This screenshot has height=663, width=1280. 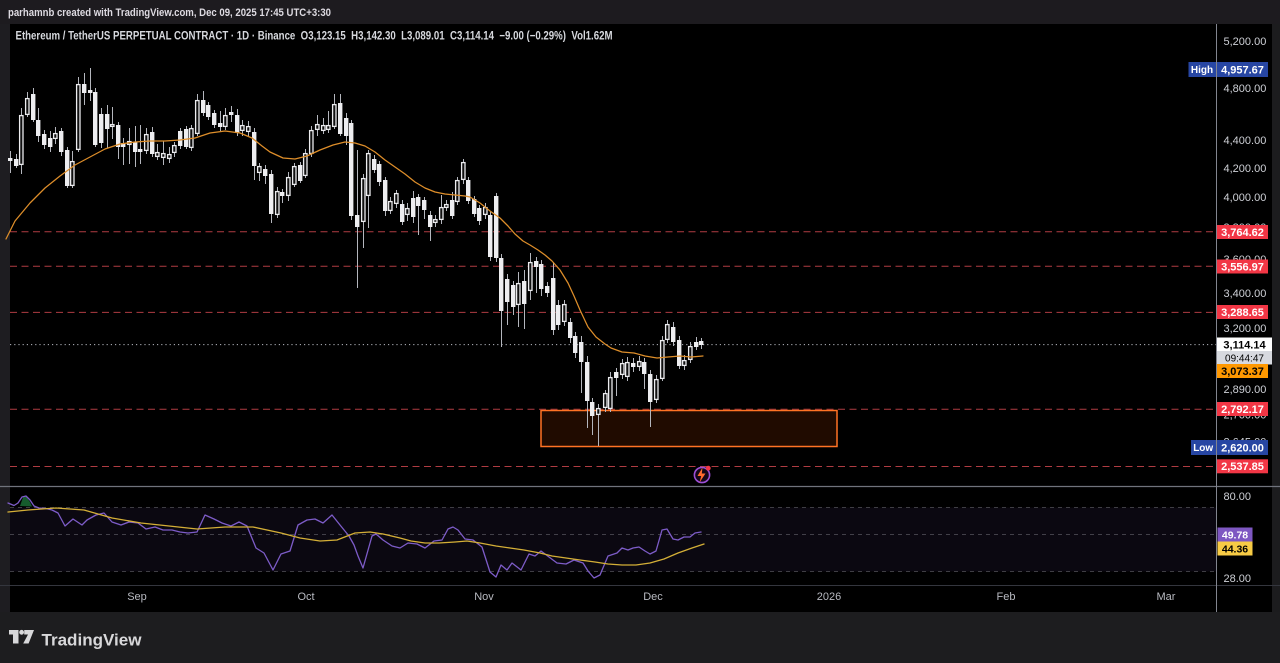 I want to click on svg-text: 2,620.00, so click(x=1242, y=448).